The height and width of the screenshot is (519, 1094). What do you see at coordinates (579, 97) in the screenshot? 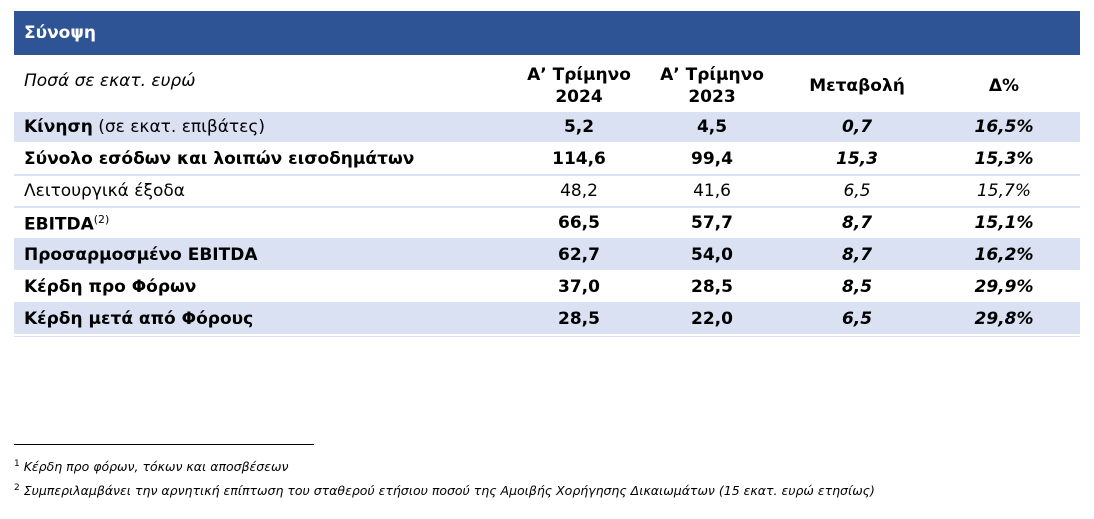
I see `header-q1-2024-year: 2024` at bounding box center [579, 97].